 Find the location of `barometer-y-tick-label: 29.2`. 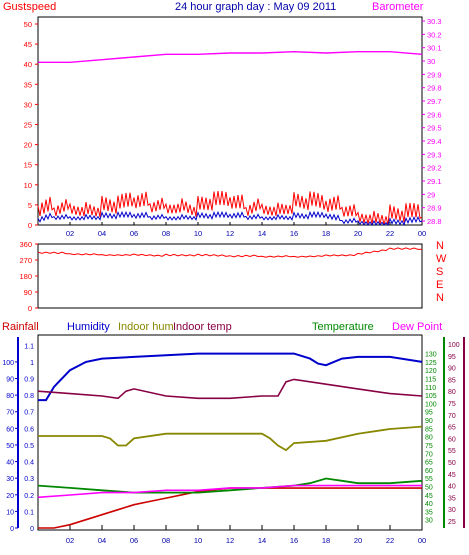

barometer-y-tick-label: 29.2 is located at coordinates (434, 168).